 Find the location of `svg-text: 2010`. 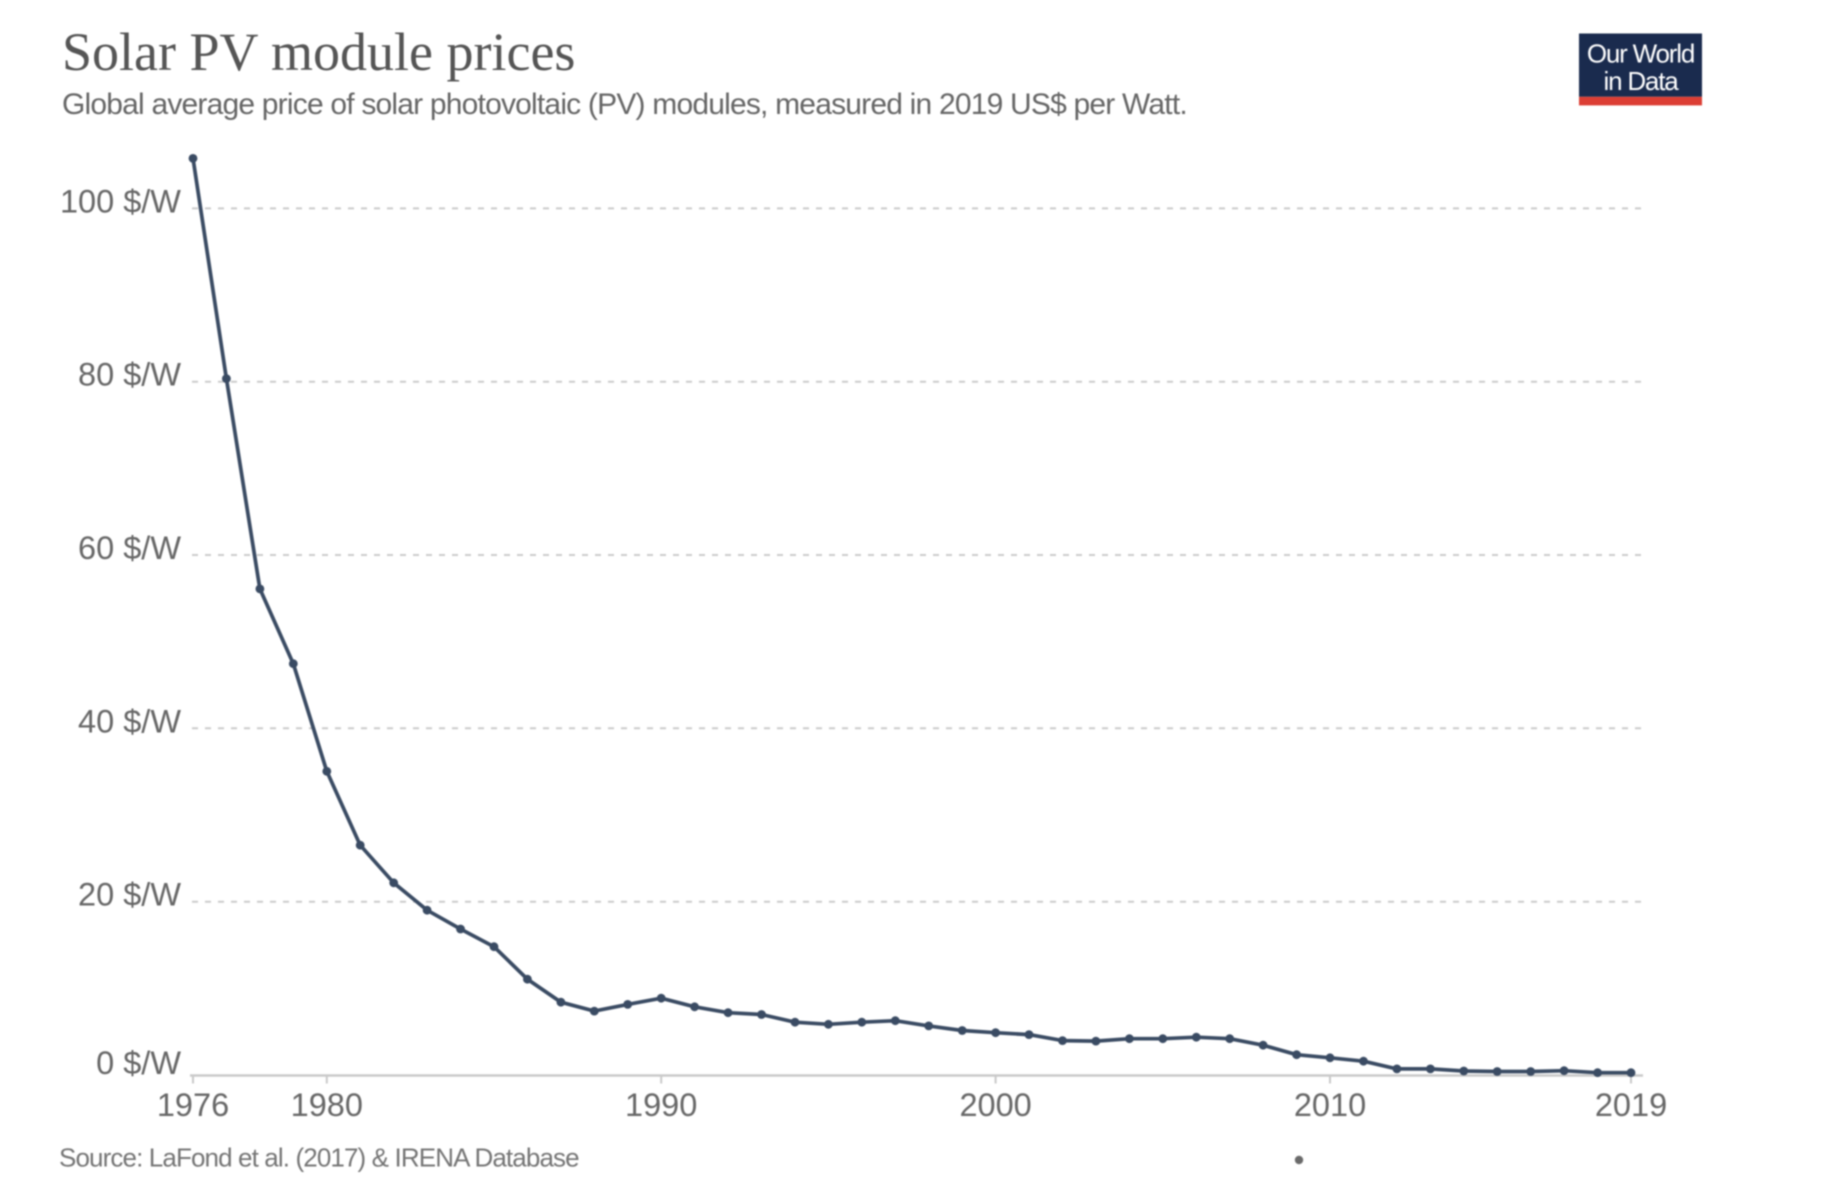

svg-text: 2010 is located at coordinates (1330, 1105).